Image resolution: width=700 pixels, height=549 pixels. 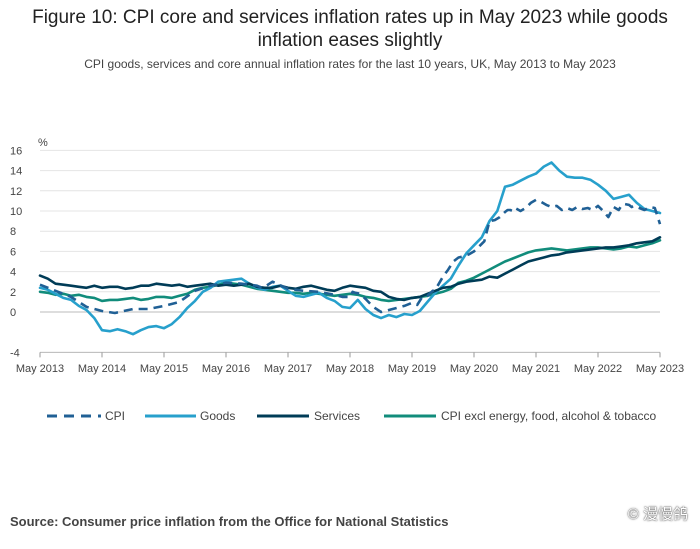 I want to click on legend-label: Services, so click(x=337, y=416).